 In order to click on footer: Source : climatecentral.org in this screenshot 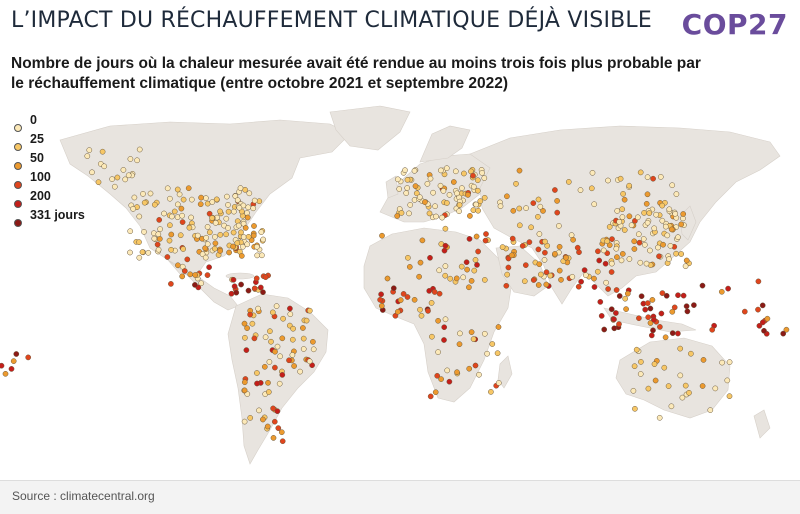, I will do `click(400, 497)`.